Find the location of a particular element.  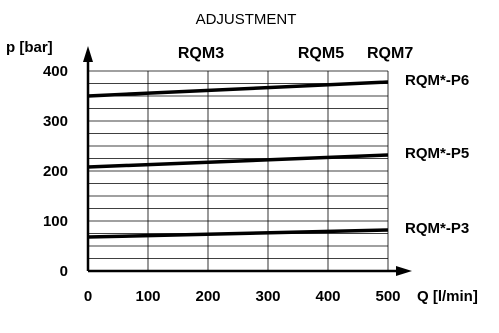

size-label-rqm3: RQM3 is located at coordinates (201, 53).